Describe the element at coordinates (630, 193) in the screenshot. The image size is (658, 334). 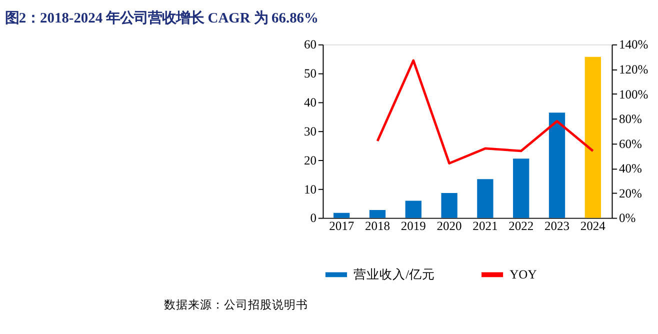
I see `y2-tick-label: 20%` at that location.